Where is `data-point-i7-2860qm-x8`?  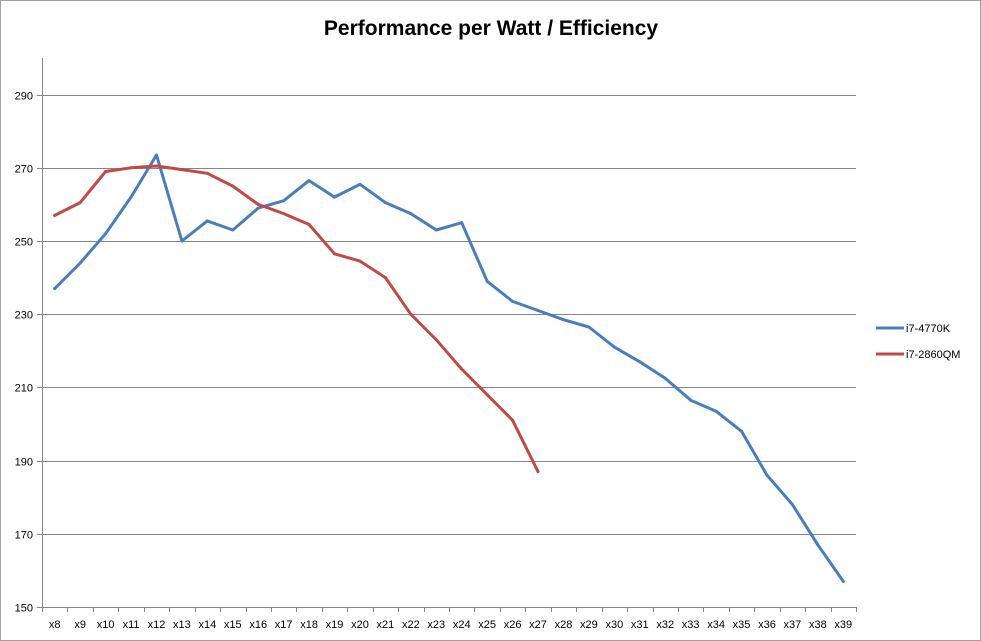 data-point-i7-2860qm-x8 is located at coordinates (55, 215).